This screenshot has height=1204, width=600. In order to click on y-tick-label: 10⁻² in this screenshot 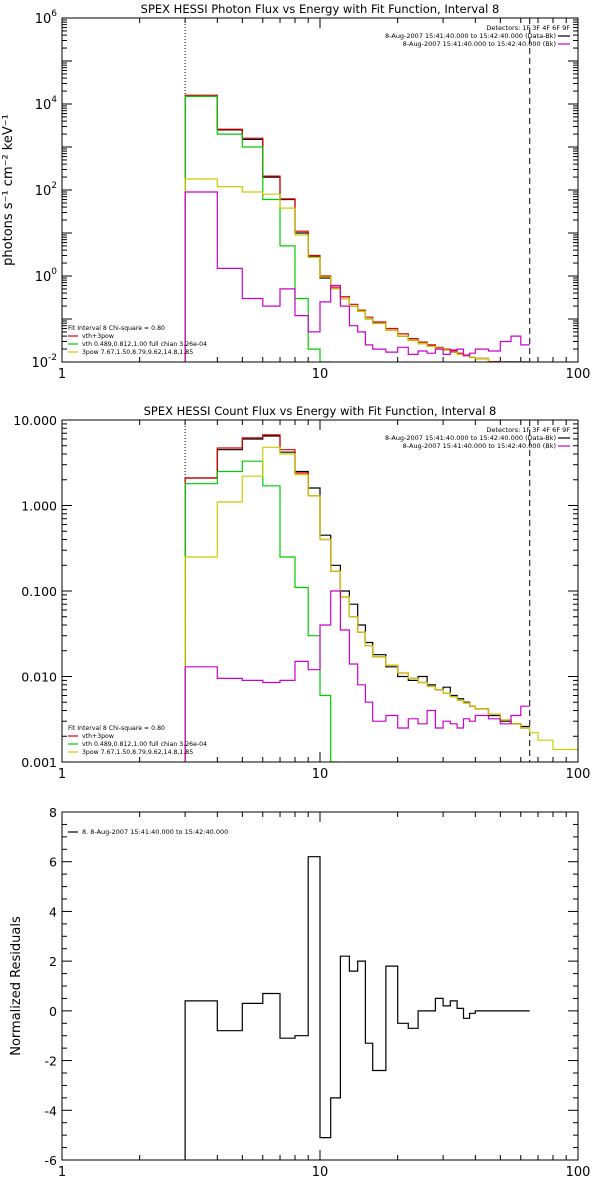, I will do `click(44, 362)`.